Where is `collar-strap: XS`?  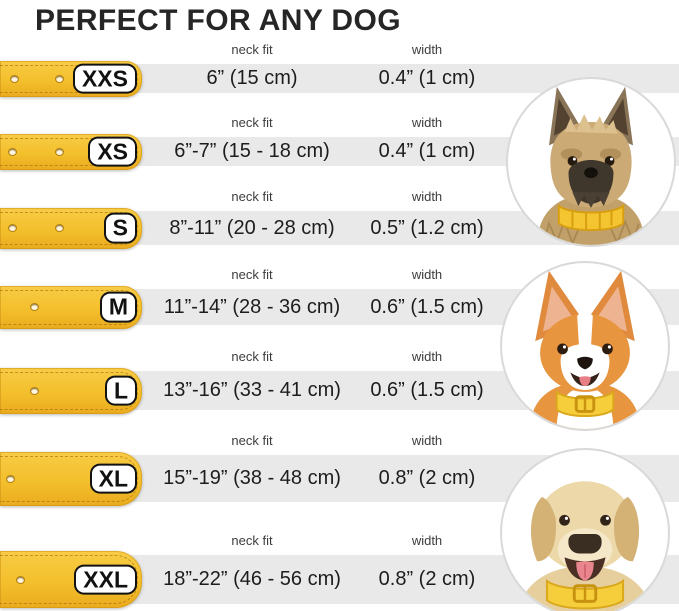 collar-strap: XS is located at coordinates (71, 151).